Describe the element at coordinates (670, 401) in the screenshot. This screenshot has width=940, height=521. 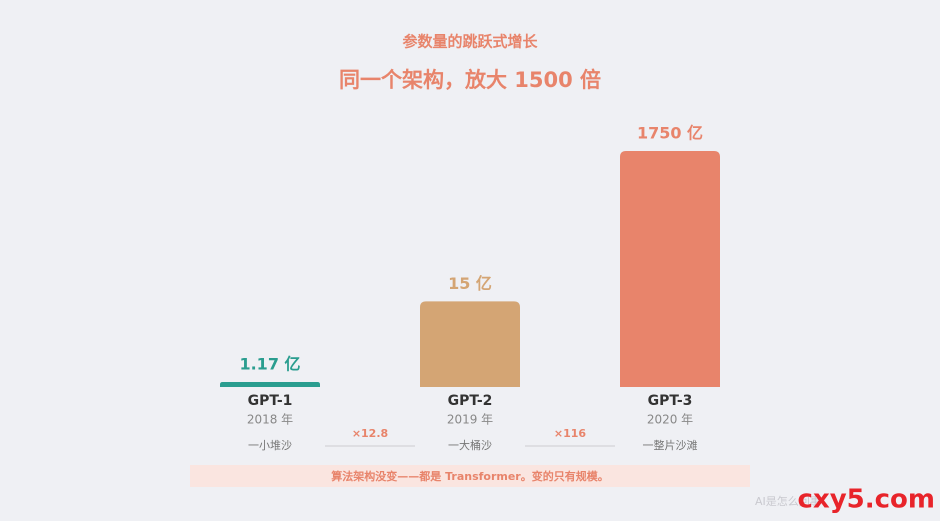
I see `x-tick-label: GPT-3` at that location.